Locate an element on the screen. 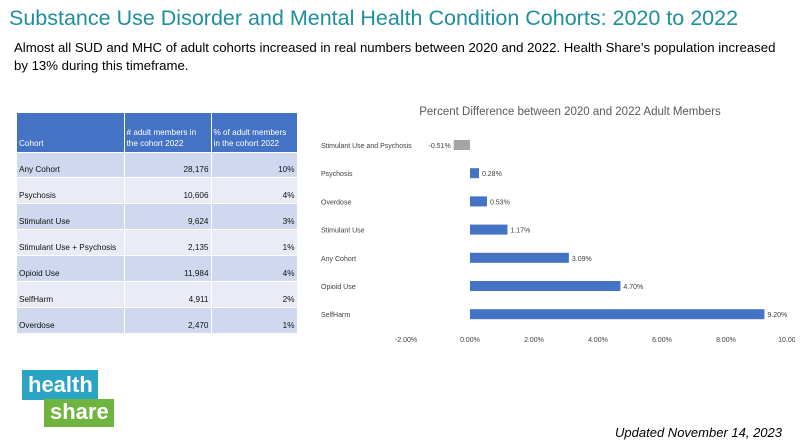  cohort-name: Overdose is located at coordinates (71, 320).